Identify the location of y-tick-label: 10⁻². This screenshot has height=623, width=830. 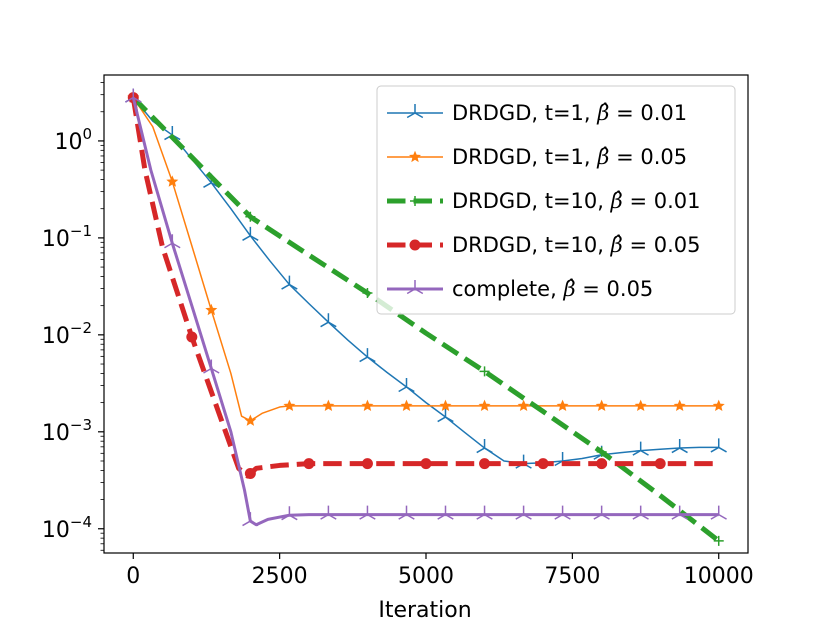
(67, 334).